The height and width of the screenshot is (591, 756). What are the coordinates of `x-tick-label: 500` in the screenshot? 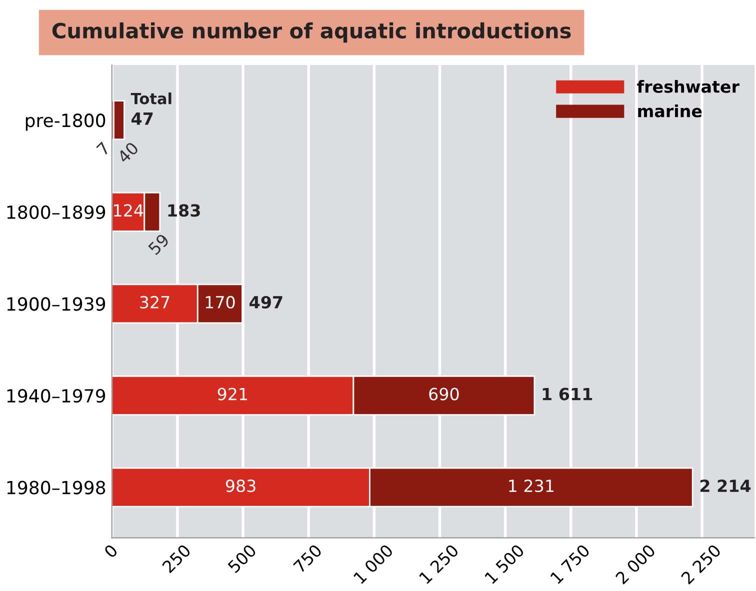 It's located at (242, 559).